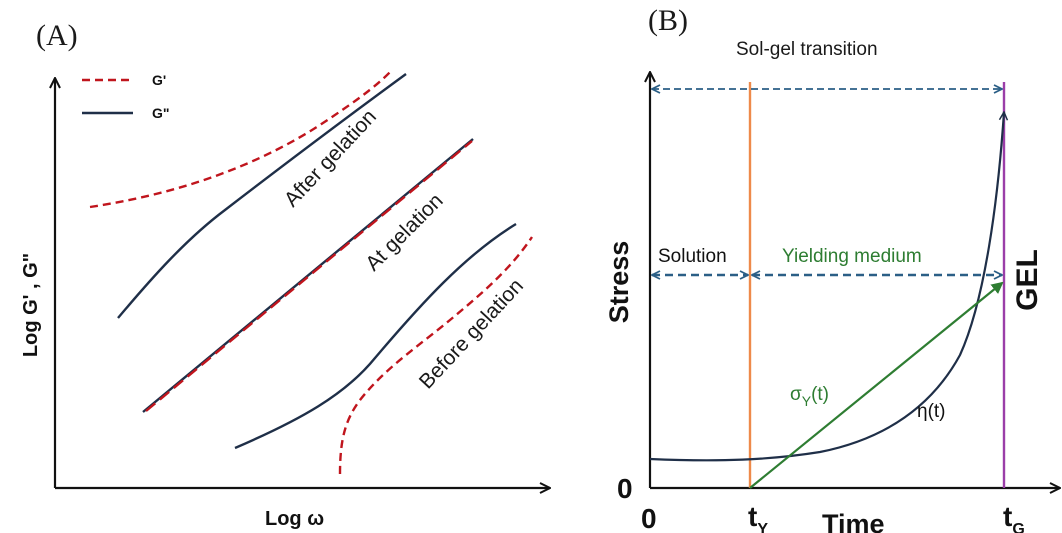 The image size is (1062, 533). I want to click on panel-b-x-axis-label: Time, so click(853, 521).